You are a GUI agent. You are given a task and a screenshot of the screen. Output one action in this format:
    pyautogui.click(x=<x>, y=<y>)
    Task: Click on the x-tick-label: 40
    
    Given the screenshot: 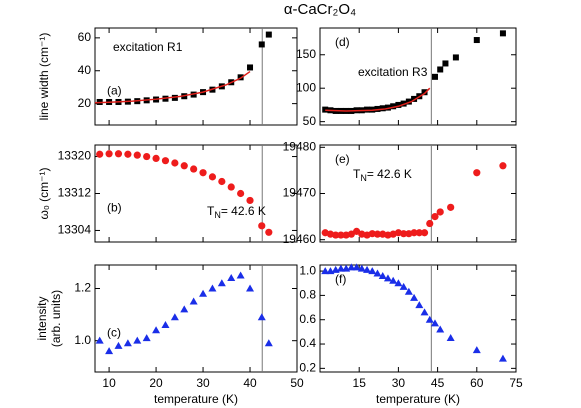 What is the action you would take?
    pyautogui.click(x=250, y=383)
    